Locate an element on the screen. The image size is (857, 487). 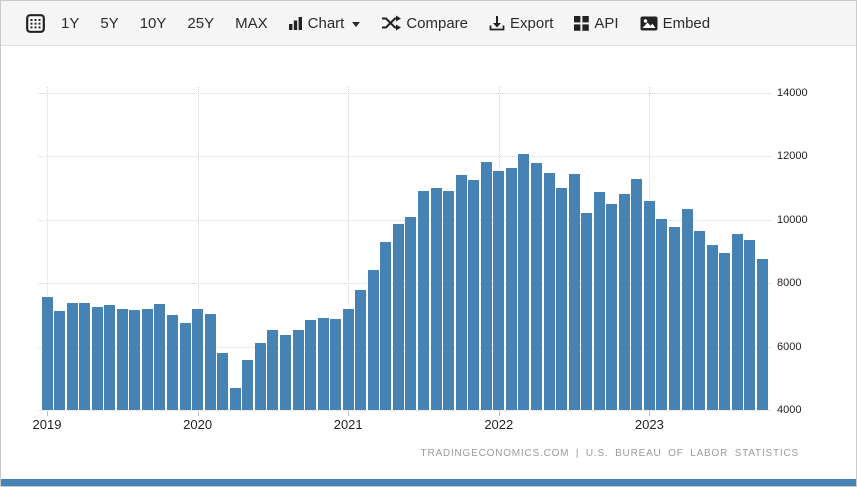
x-axis-label: 2023 is located at coordinates (649, 424).